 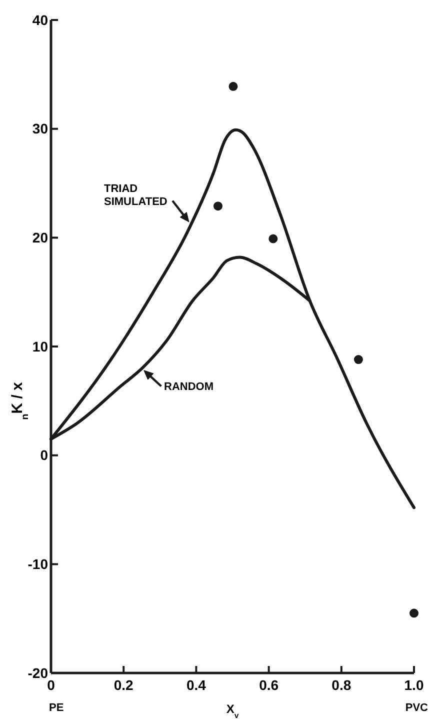 What do you see at coordinates (342, 685) in the screenshot?
I see `x-tick-label: 0.8` at bounding box center [342, 685].